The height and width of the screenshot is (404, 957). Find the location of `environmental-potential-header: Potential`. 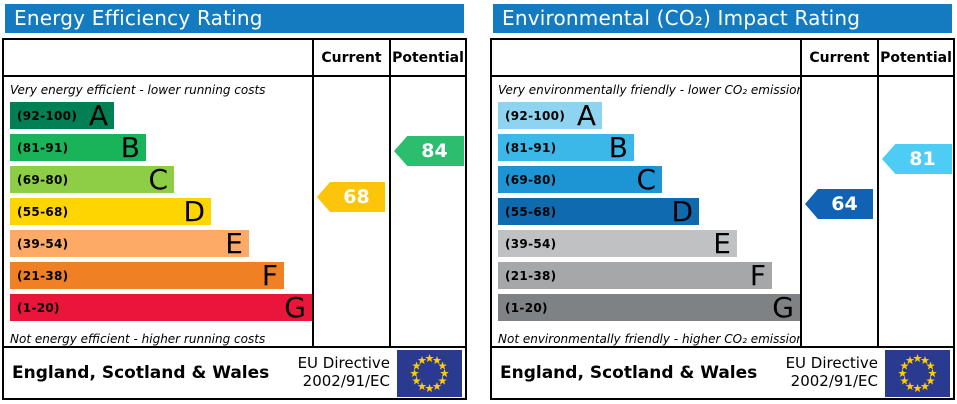

environmental-potential-header: Potential is located at coordinates (916, 58).